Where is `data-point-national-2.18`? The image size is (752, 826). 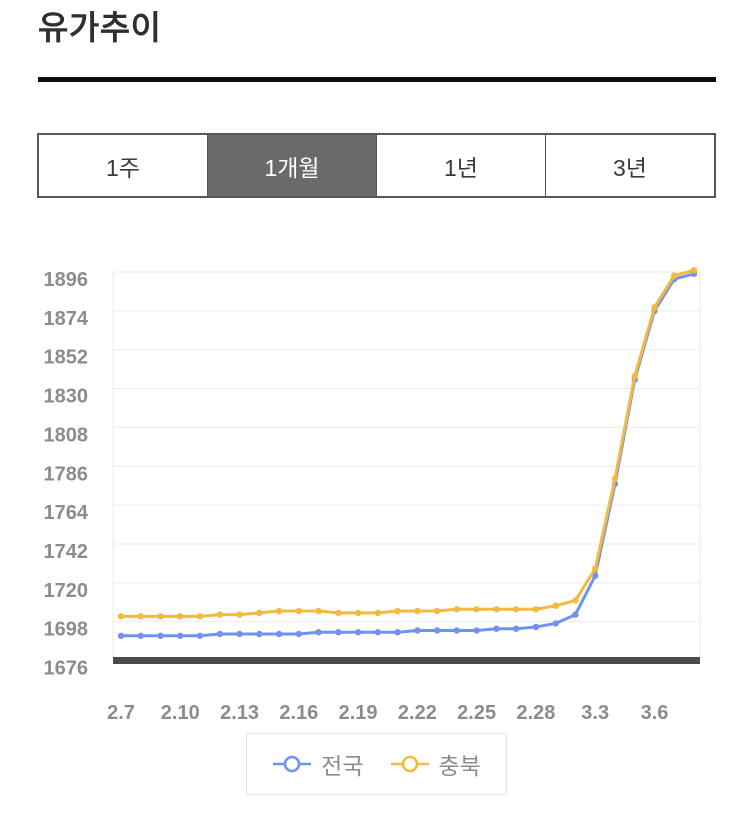 data-point-national-2.18 is located at coordinates (338, 632).